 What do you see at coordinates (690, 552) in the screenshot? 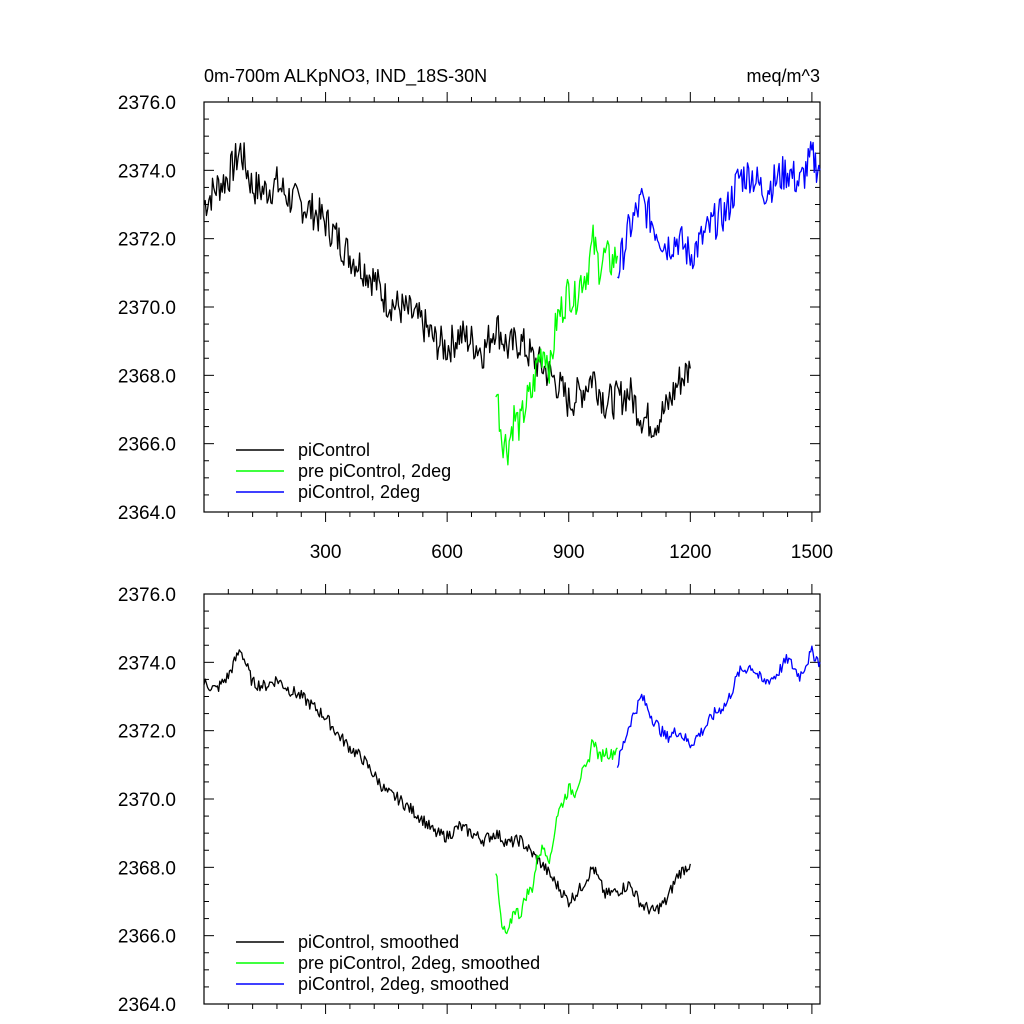
I see `x-tick-label: 1200` at bounding box center [690, 552].